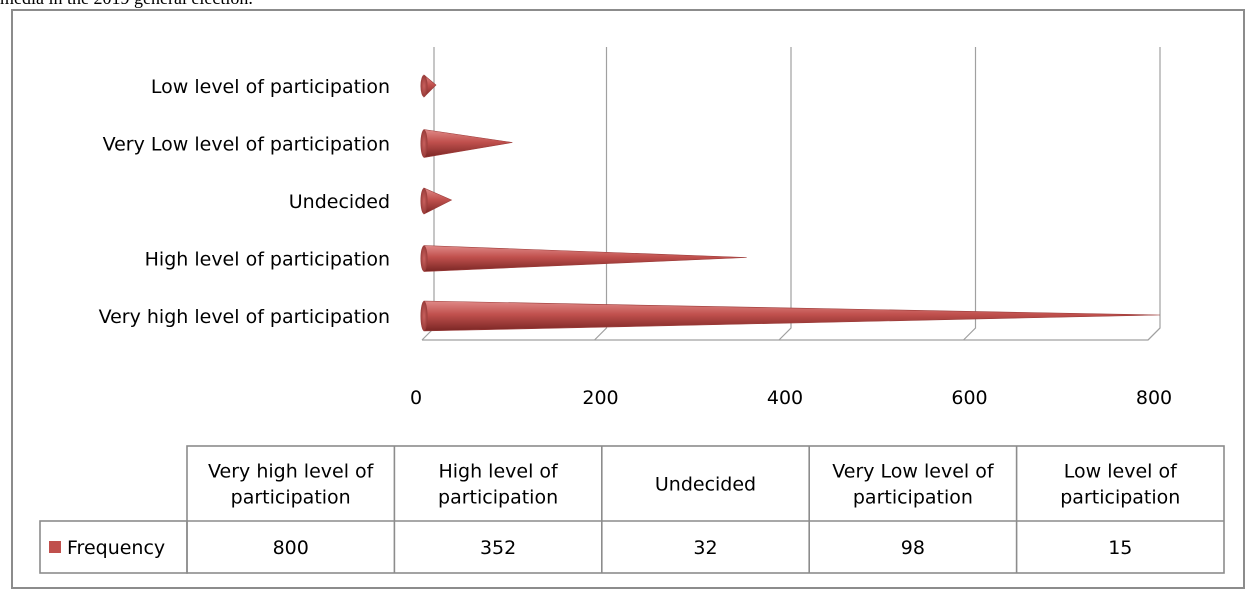 Image resolution: width=1248 pixels, height=592 pixels. I want to click on table-header-cell: Undecided, so click(705, 485).